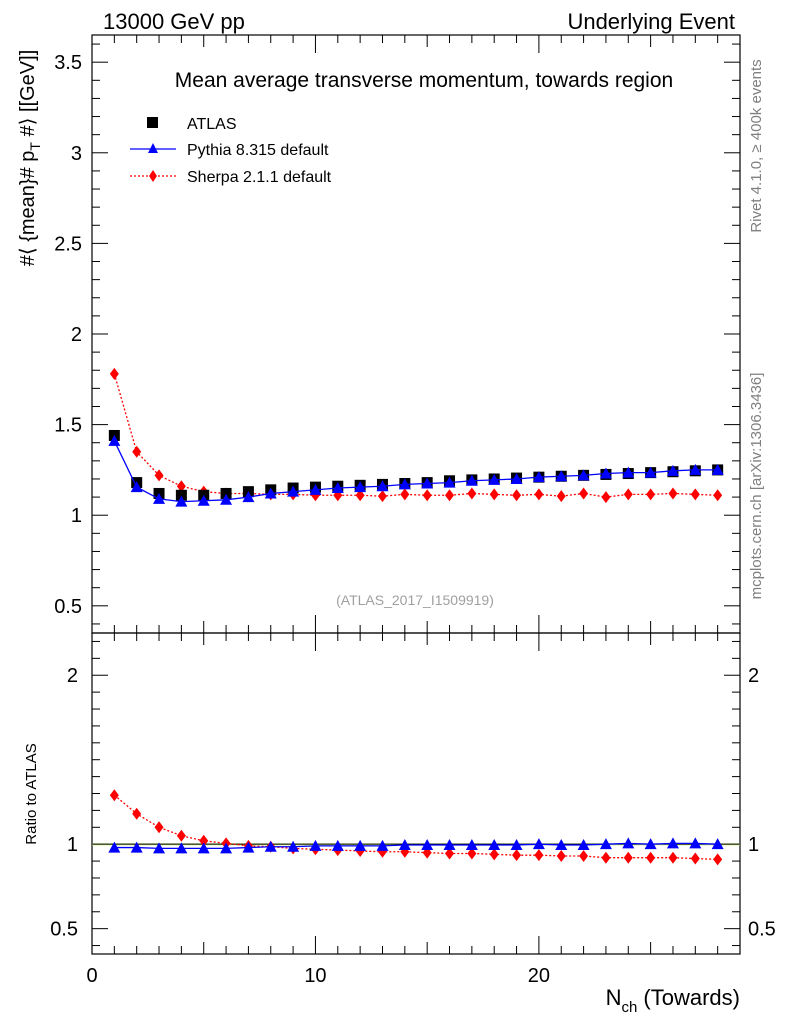 The width and height of the screenshot is (786, 1024). I want to click on pythia-series-line, so click(415, 471).